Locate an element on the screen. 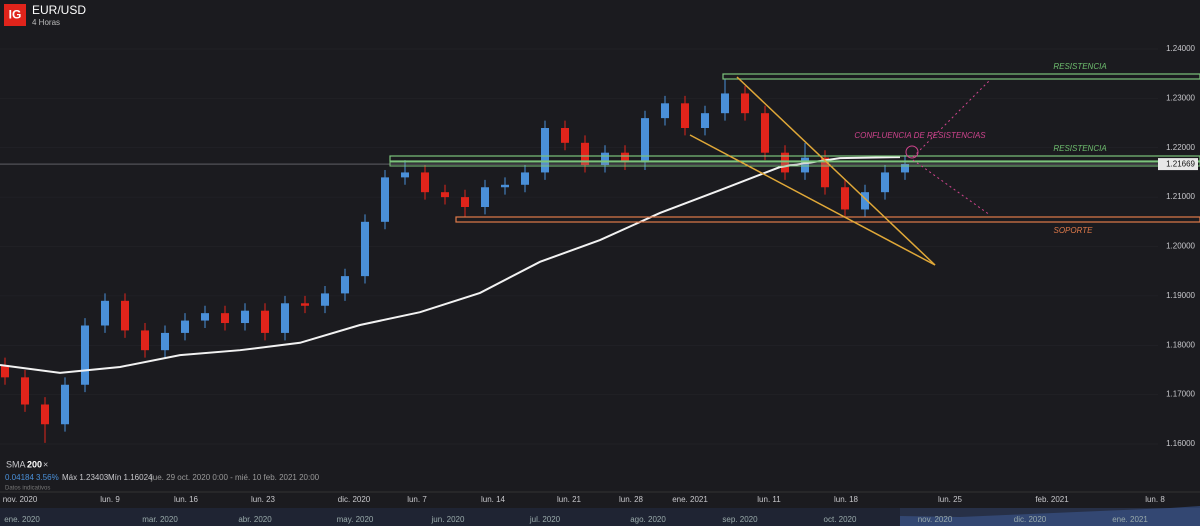 Image resolution: width=1200 pixels, height=526 pixels. x-tick-label: lun. 16 is located at coordinates (186, 499).